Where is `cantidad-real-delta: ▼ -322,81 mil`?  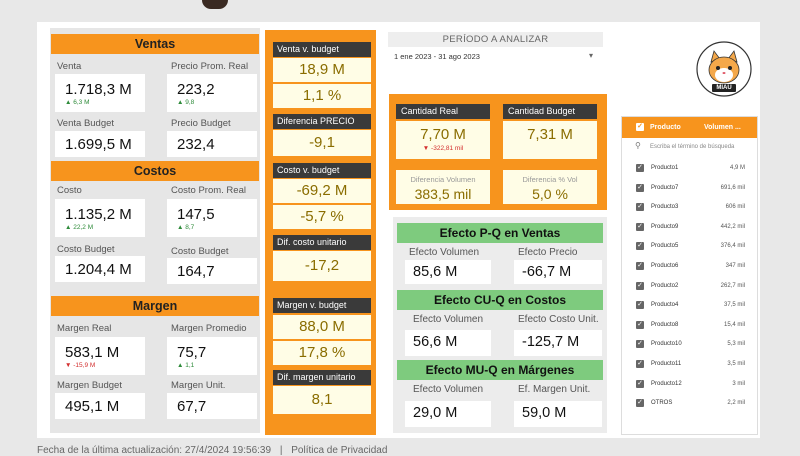
cantidad-real-delta: ▼ -322,81 mil is located at coordinates (443, 148).